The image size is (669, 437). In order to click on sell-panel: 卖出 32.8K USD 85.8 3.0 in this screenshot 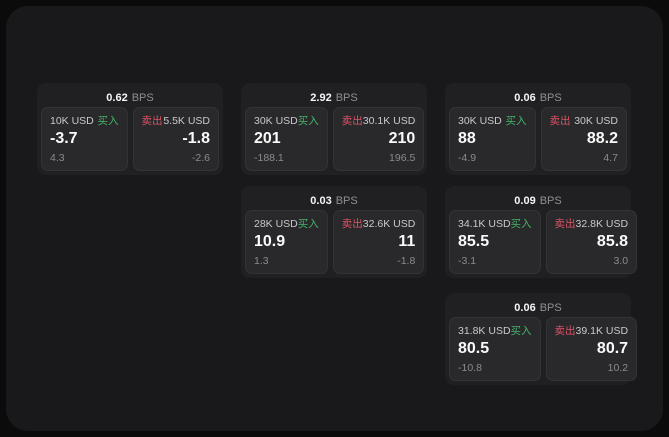, I will do `click(591, 242)`.